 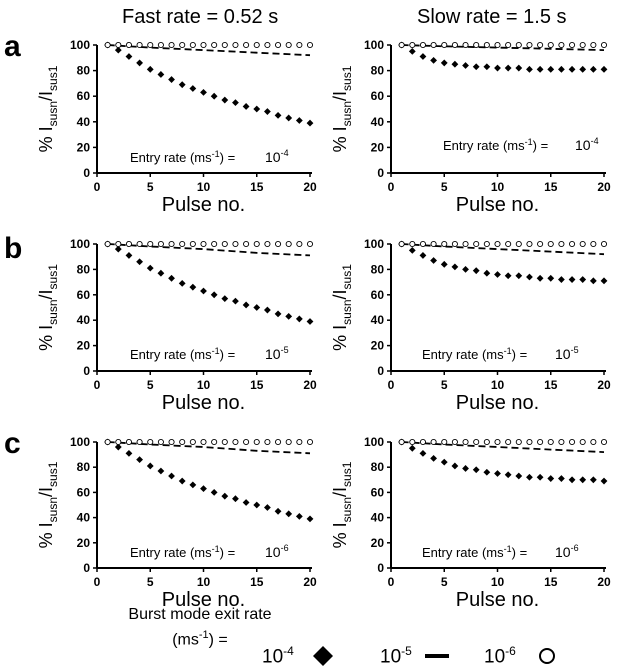 What do you see at coordinates (492, 17) in the screenshot?
I see `column-title-slow: Slow rate = 1.5 s` at bounding box center [492, 17].